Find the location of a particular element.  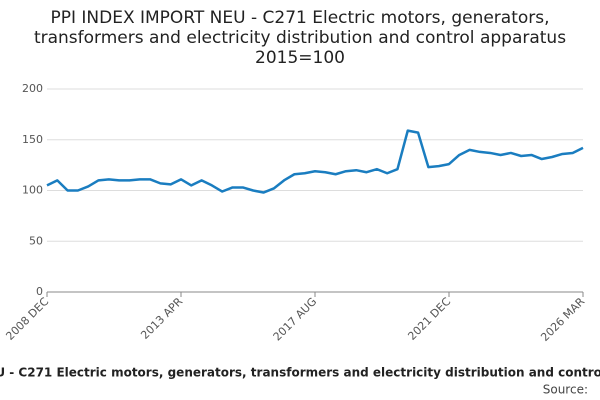

data-line is located at coordinates (315, 161).